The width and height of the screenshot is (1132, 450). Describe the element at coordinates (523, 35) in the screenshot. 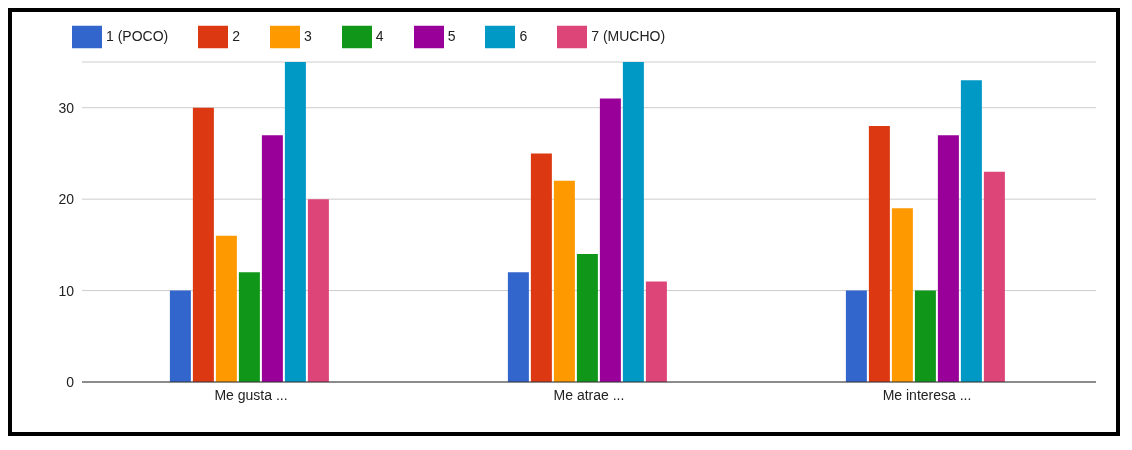

I see `legend-label: 6` at that location.